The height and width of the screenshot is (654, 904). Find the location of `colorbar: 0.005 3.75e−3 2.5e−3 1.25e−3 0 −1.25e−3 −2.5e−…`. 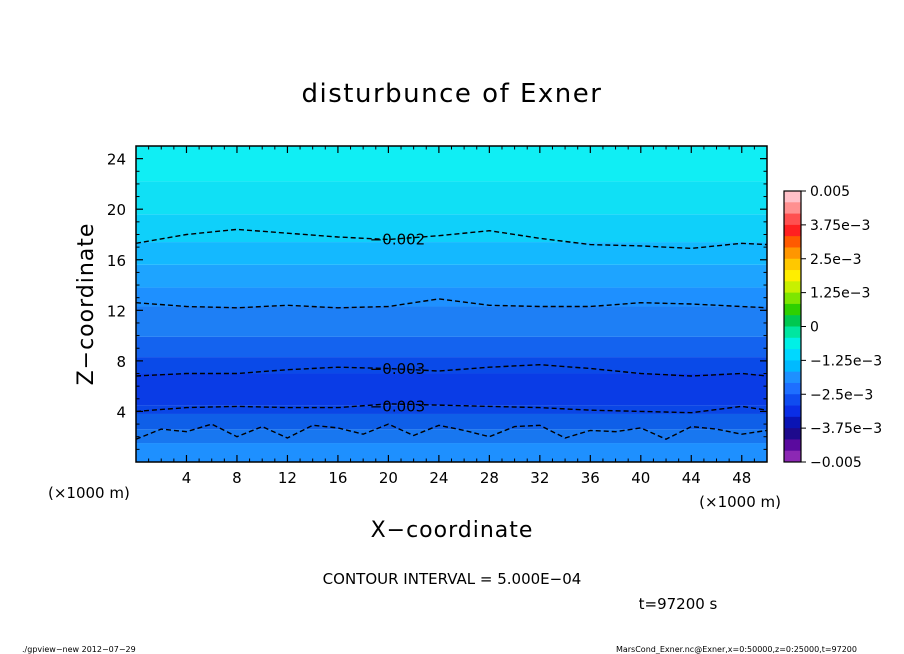

colorbar: 0.005 3.75e−3 2.5e−3 1.25e−3 0 −1.25e−3 −2.5e−… is located at coordinates (832, 327).